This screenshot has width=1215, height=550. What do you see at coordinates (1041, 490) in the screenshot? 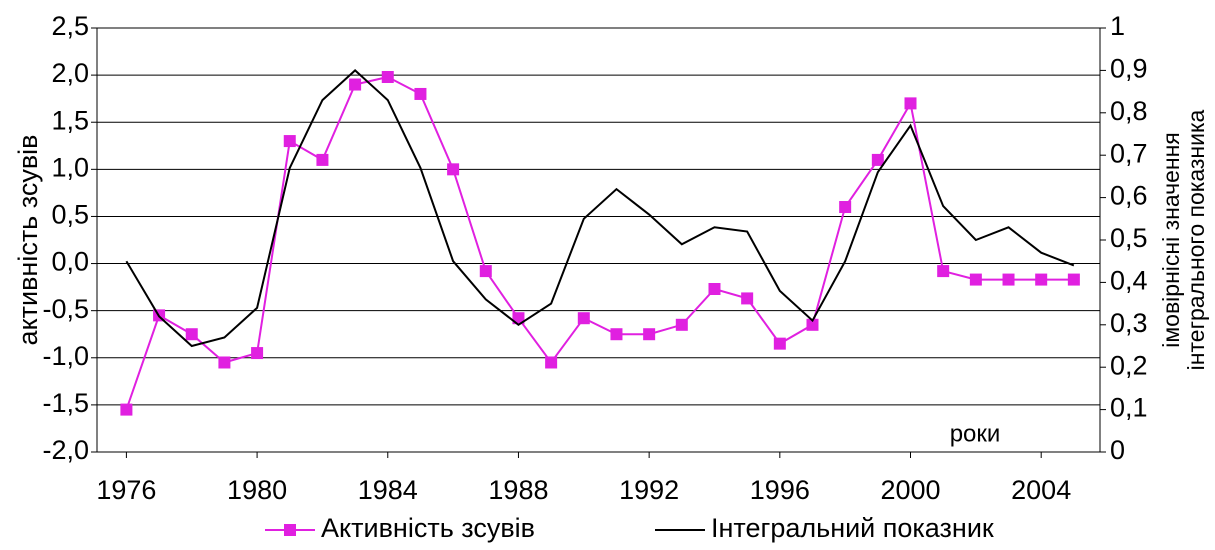
I see `x-tick-label: 2004` at bounding box center [1041, 490].